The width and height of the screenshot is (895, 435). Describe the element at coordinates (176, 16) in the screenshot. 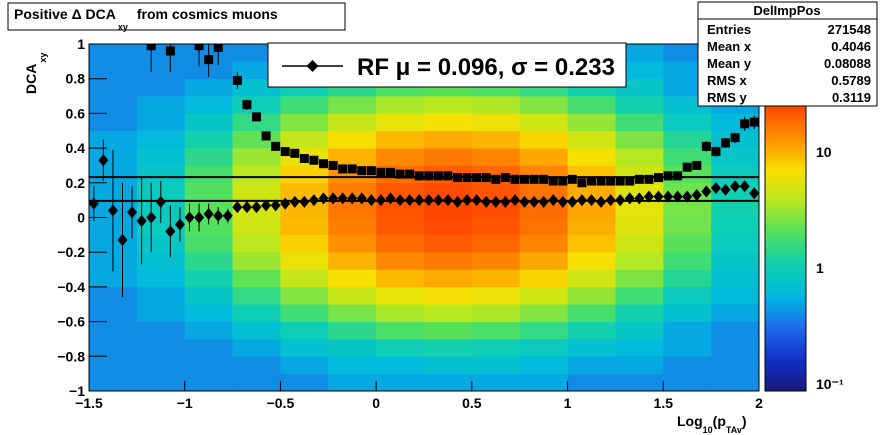

I see `title-box` at that location.